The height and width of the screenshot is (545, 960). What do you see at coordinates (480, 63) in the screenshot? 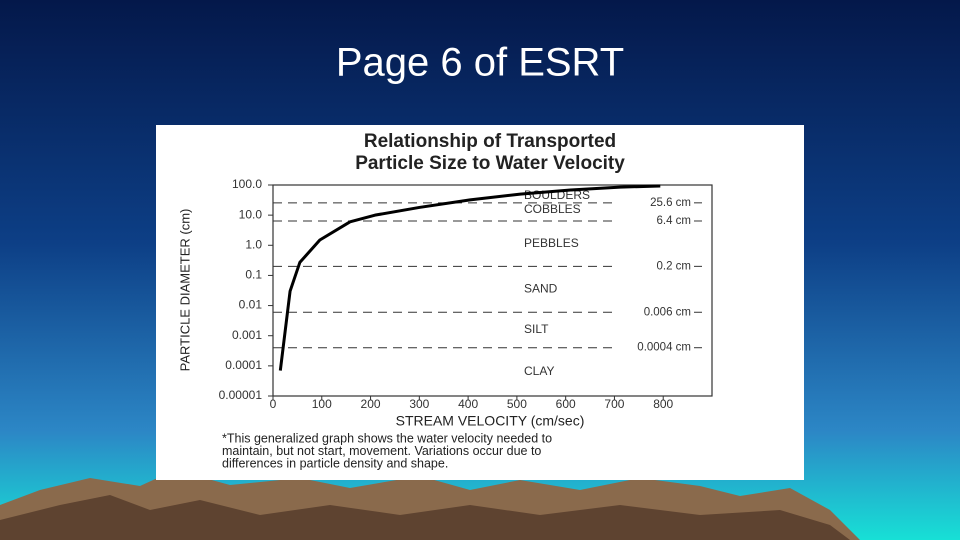
I see `slide-title: Page 6 of ESRT` at bounding box center [480, 63].